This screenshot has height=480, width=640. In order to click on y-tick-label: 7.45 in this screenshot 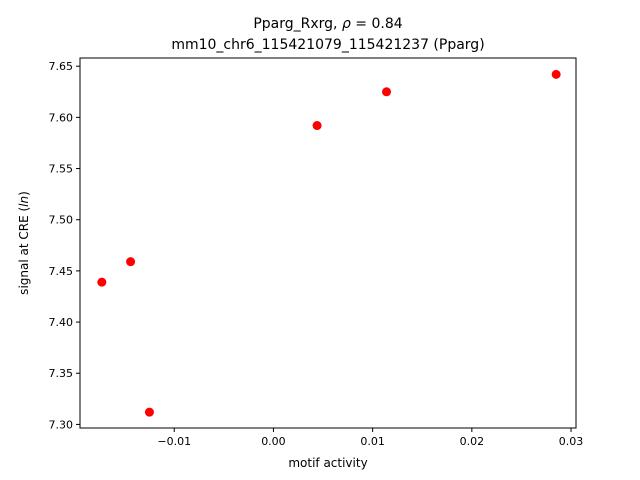, I will do `click(61, 271)`.